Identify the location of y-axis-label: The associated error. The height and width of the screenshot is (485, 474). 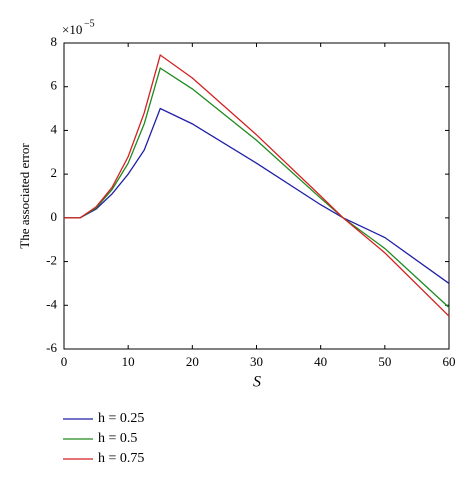
(24, 196).